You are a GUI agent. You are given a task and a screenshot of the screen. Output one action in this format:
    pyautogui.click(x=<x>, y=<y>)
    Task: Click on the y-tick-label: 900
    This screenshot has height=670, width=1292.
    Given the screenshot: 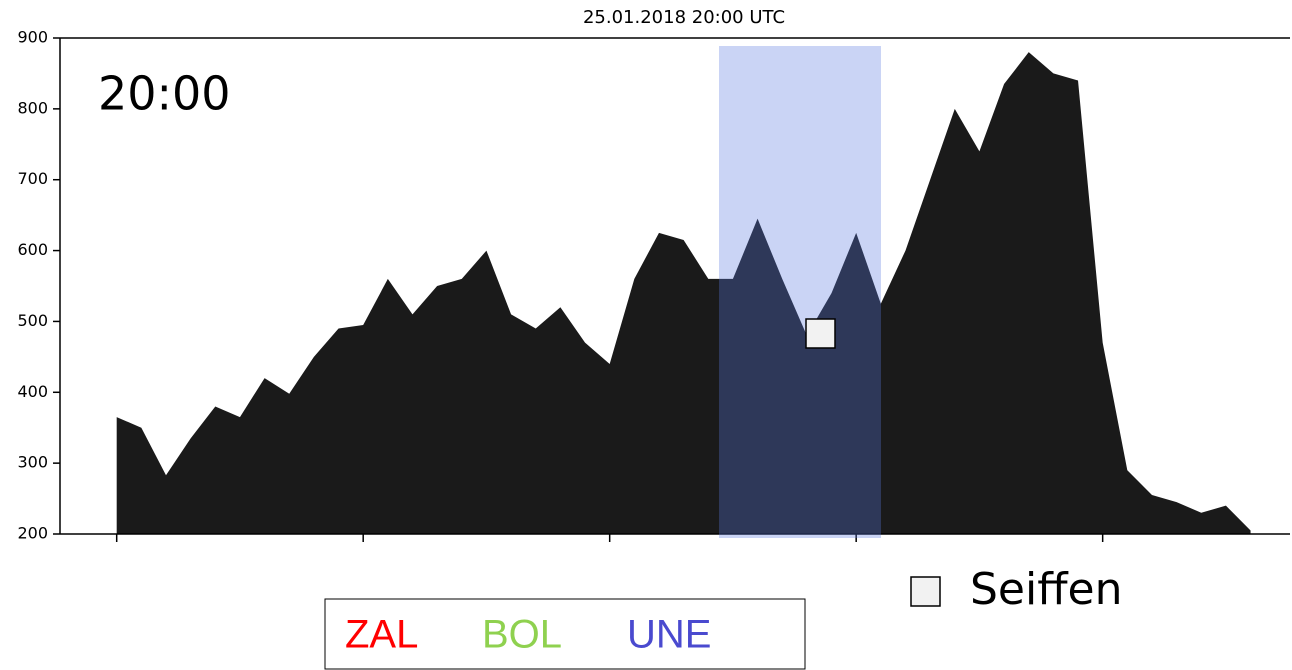 What is the action you would take?
    pyautogui.click(x=32, y=37)
    